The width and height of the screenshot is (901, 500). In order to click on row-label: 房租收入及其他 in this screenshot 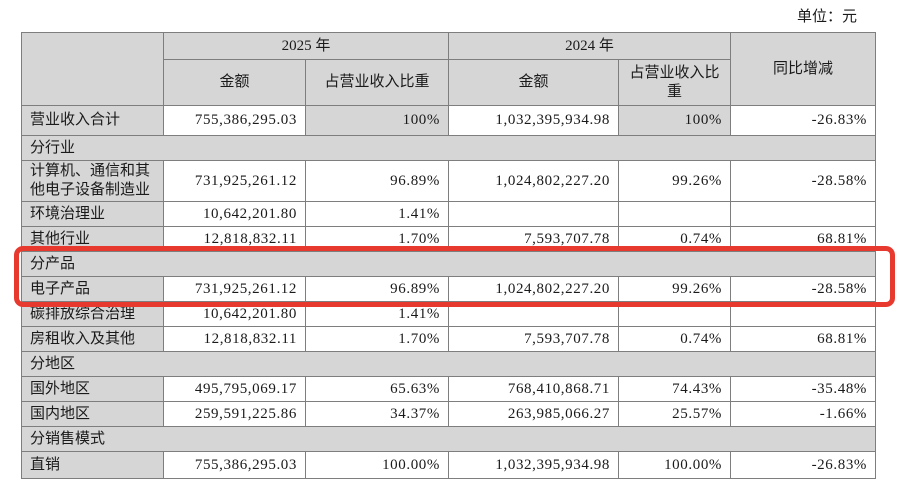, I will do `click(92, 339)`.